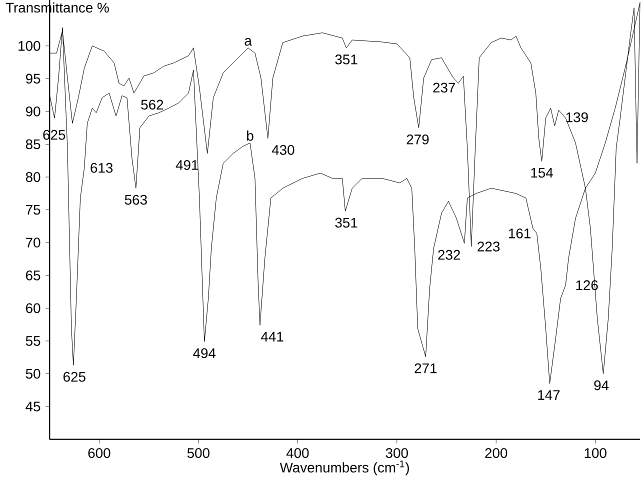 This screenshot has width=642, height=478. Describe the element at coordinates (519, 233) in the screenshot. I see `annotation: 161` at that location.